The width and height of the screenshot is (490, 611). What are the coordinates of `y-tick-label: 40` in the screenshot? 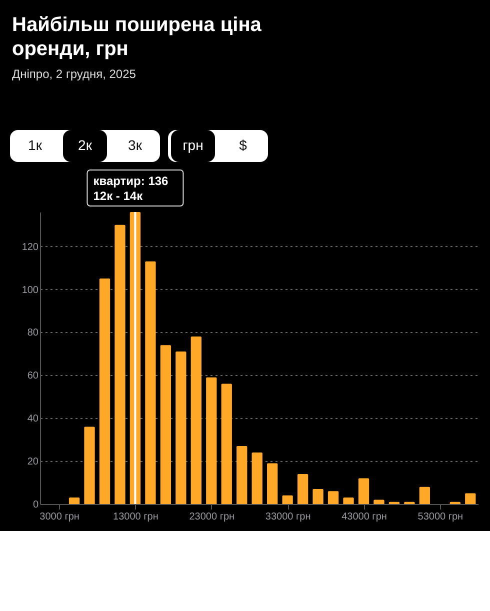 It's located at (33, 419).